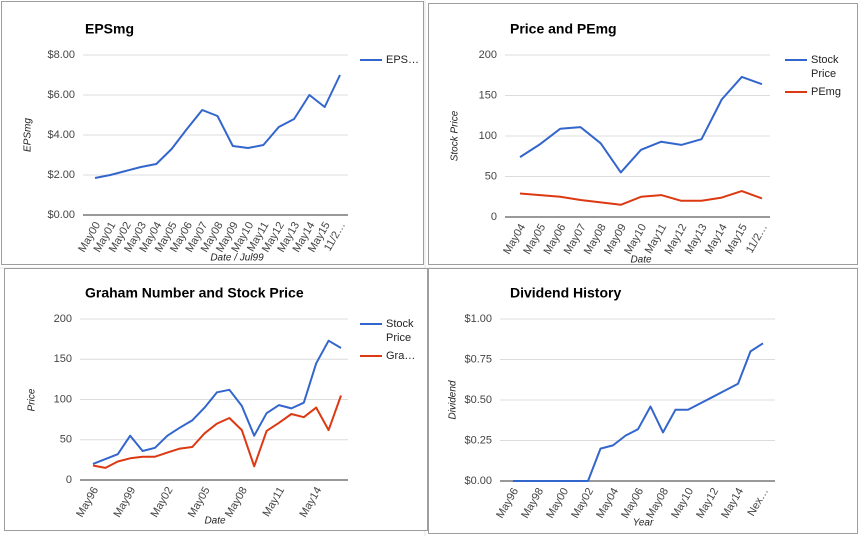  What do you see at coordinates (643, 523) in the screenshot?
I see `x-axis-title: Year` at bounding box center [643, 523].